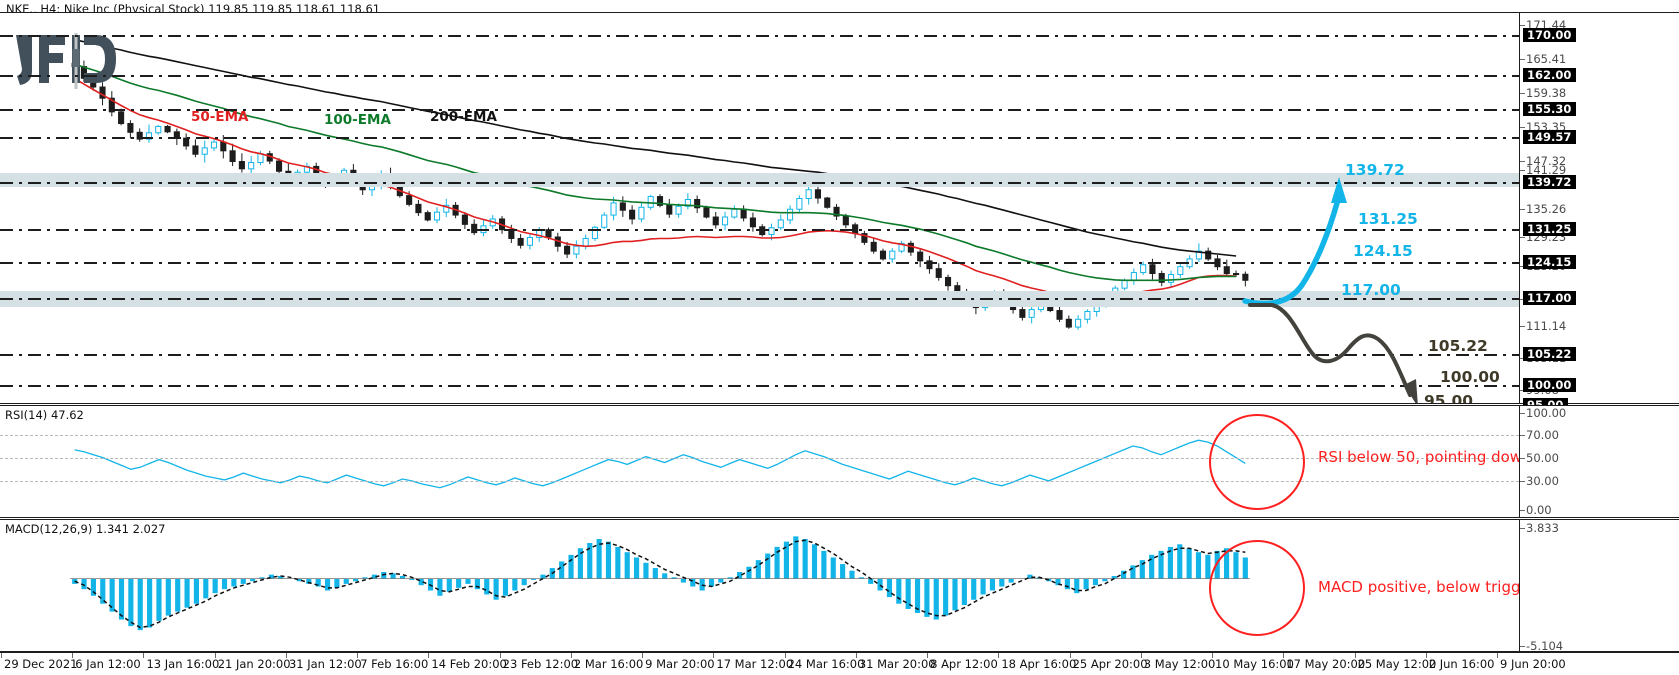 This screenshot has width=1679, height=675. Describe the element at coordinates (1178, 662) in the screenshot. I see `time-axis-label: 3 May 12:00` at that location.